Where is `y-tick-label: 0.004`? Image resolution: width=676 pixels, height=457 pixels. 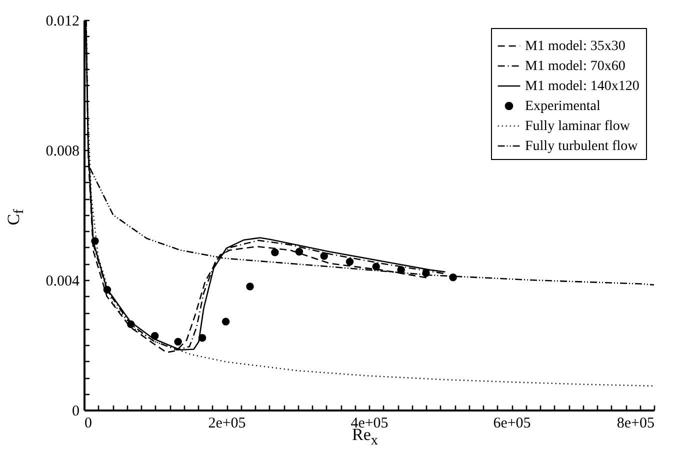 y-tick-label: 0.004 is located at coordinates (63, 282).